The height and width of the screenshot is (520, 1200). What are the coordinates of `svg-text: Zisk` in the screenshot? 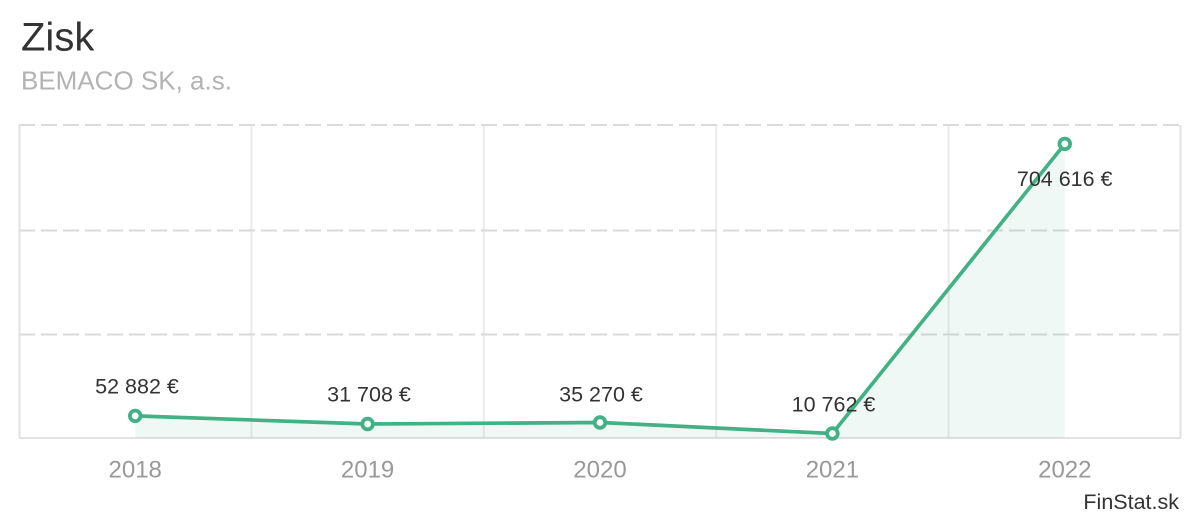 It's located at (58, 38).